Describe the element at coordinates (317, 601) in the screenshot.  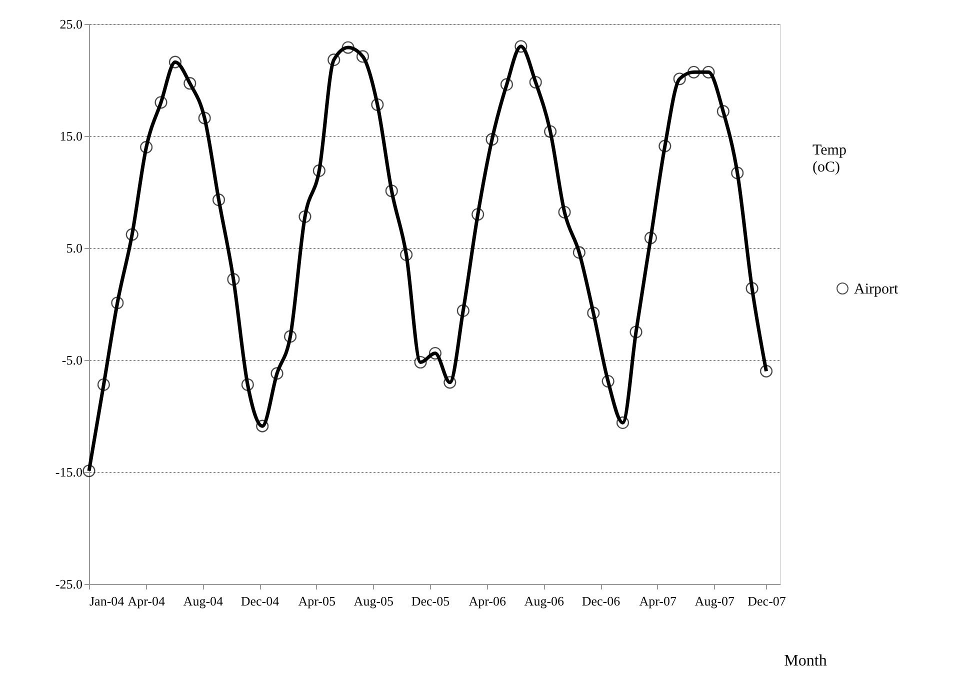
I see `x-tick-label: Apr-05` at that location.